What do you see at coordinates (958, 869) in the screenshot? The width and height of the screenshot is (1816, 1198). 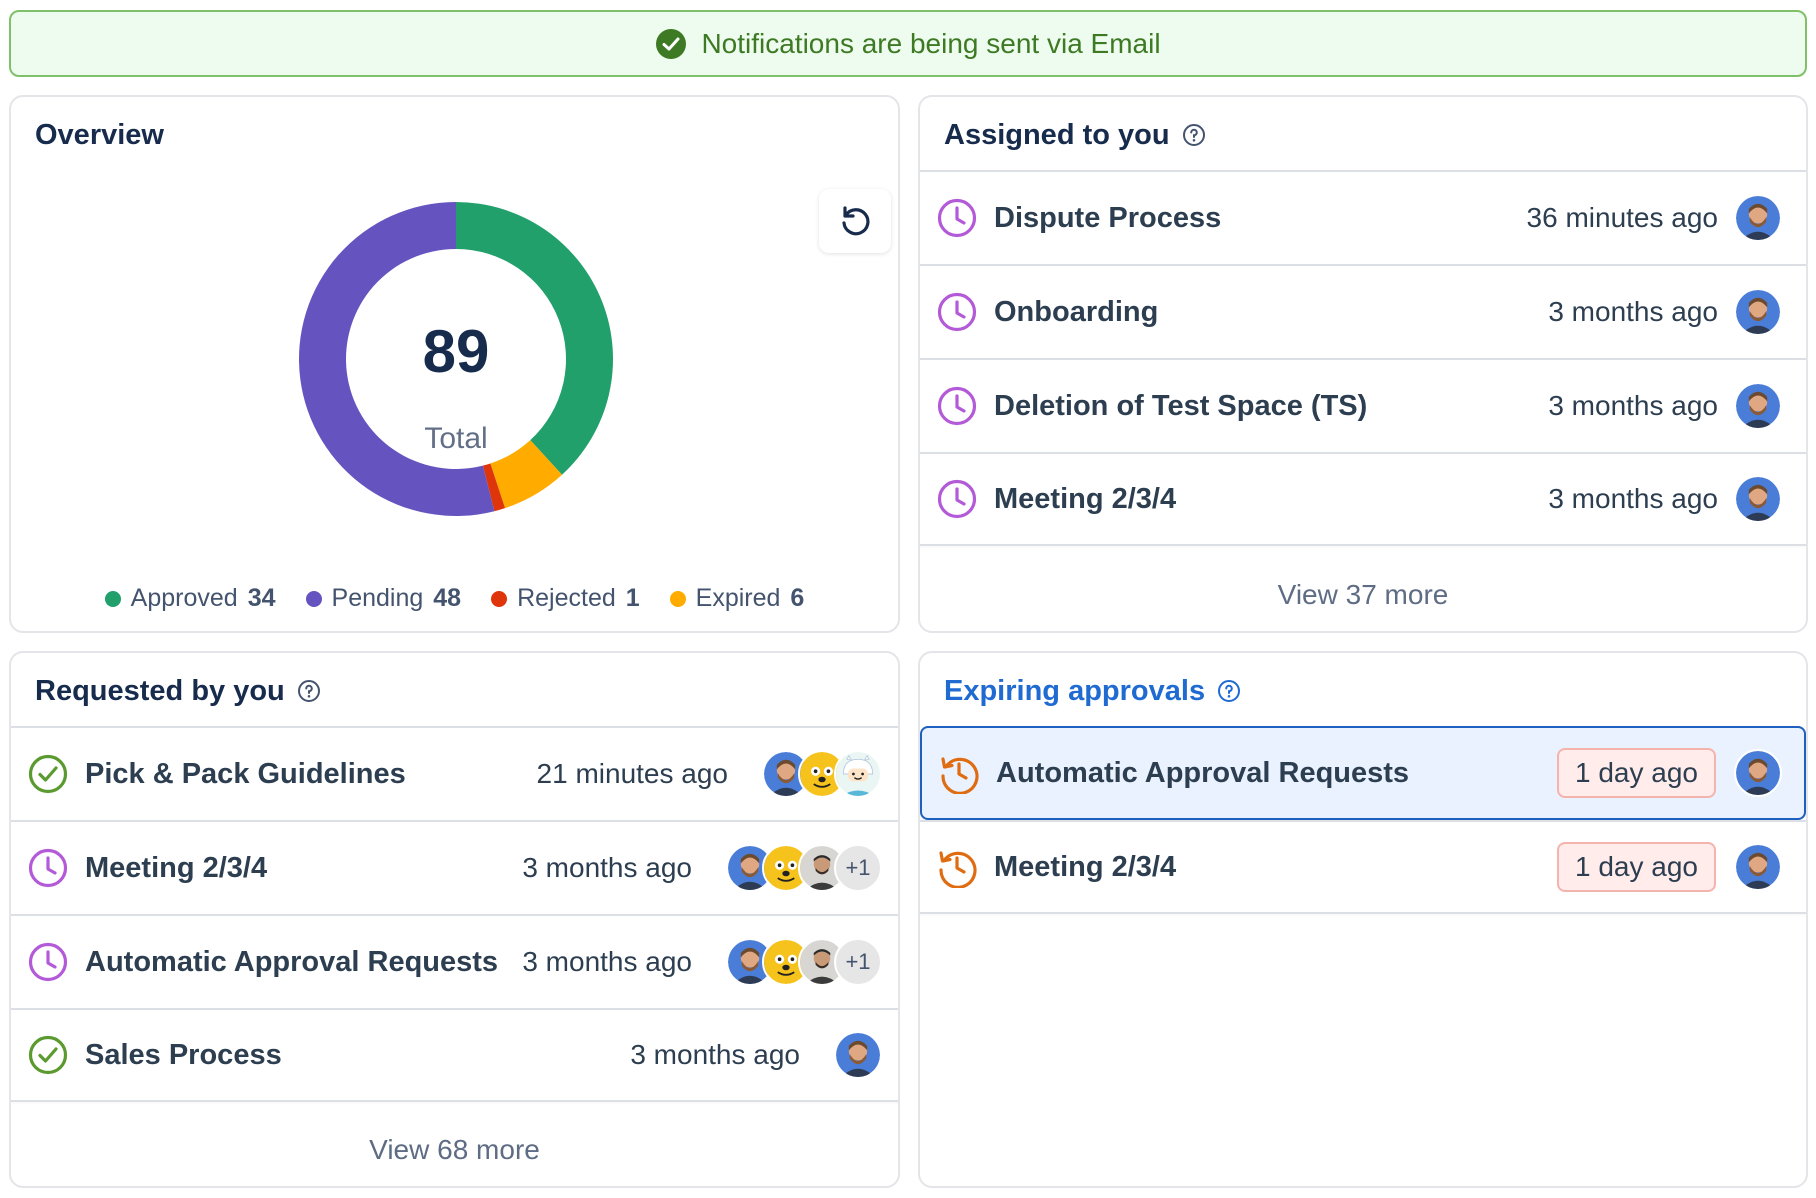 I see `history-icon` at bounding box center [958, 869].